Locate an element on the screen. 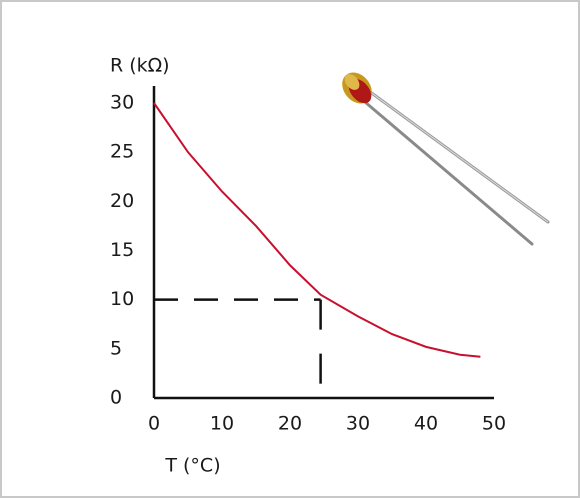  x-tick-label: 30 is located at coordinates (358, 424).